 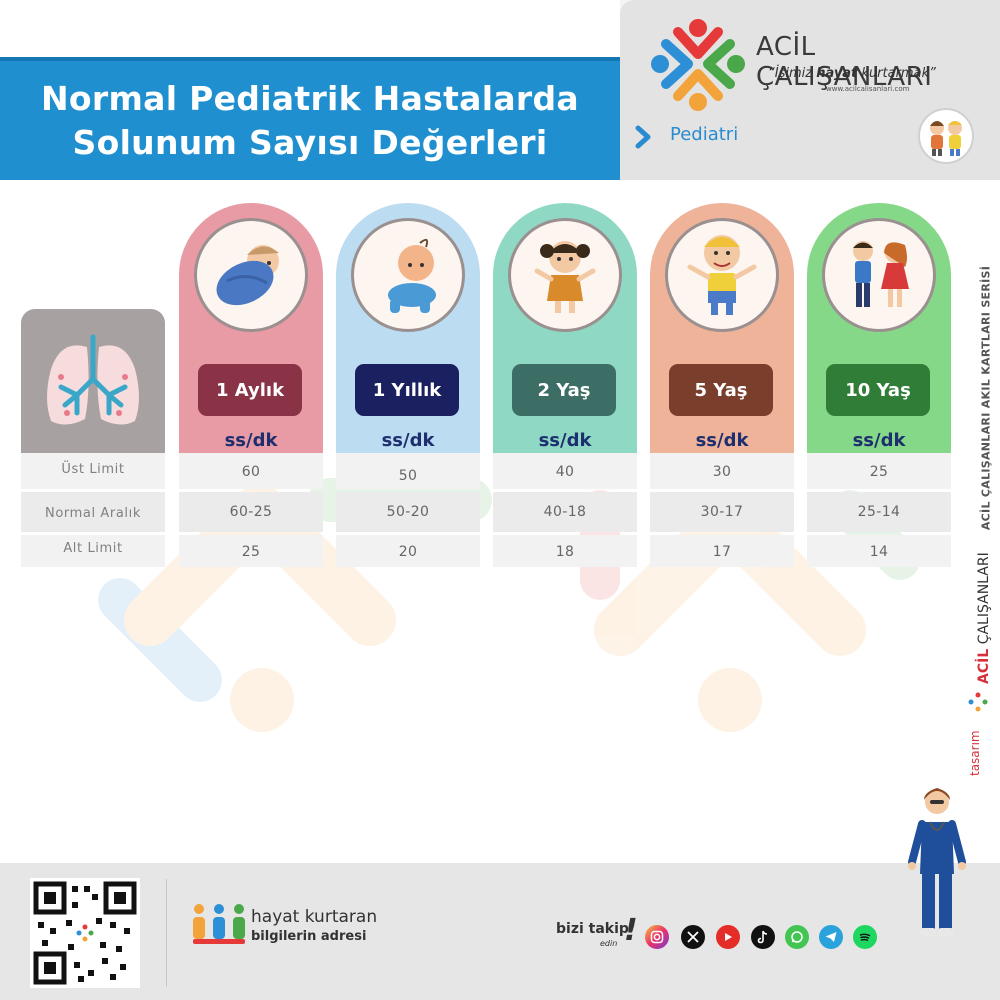 I want to click on value-range-5-years: 30-17, so click(x=722, y=512).